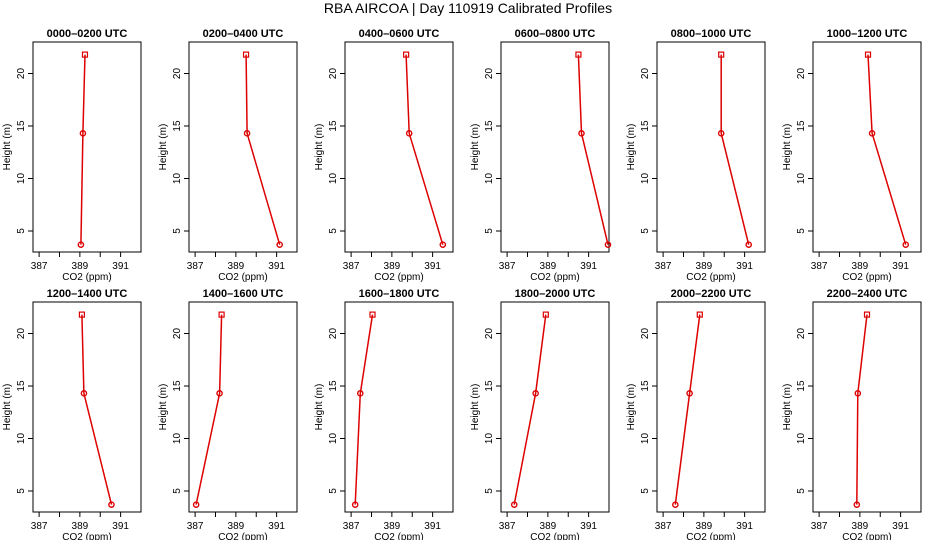  Describe the element at coordinates (399, 34) in the screenshot. I see `panel-title: 0400–0600 UTC` at that location.